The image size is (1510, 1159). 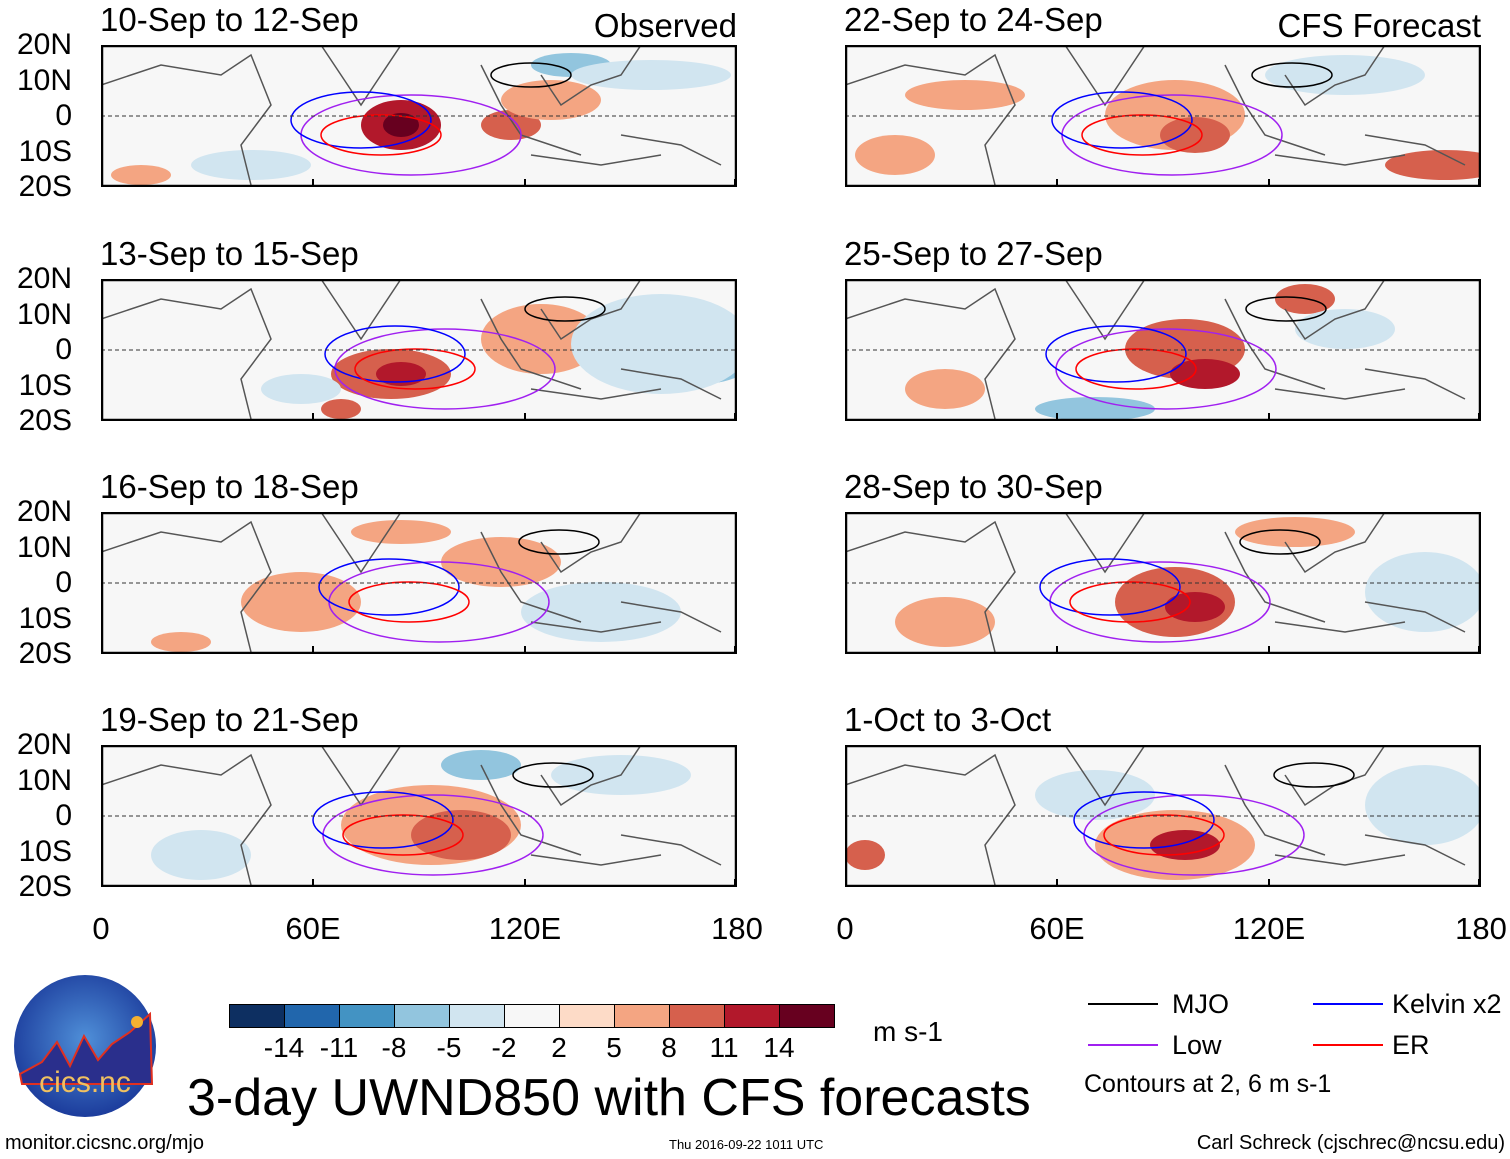 I want to click on colorbar-tick-label: 5, so click(x=614, y=1047).